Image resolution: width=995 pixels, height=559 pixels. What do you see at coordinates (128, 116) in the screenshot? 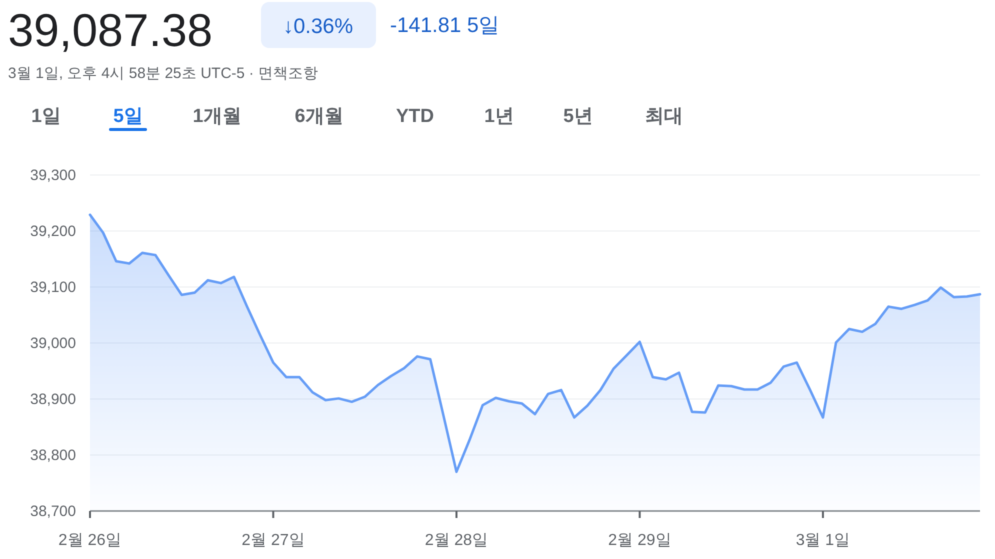
I see `text: 5일` at bounding box center [128, 116].